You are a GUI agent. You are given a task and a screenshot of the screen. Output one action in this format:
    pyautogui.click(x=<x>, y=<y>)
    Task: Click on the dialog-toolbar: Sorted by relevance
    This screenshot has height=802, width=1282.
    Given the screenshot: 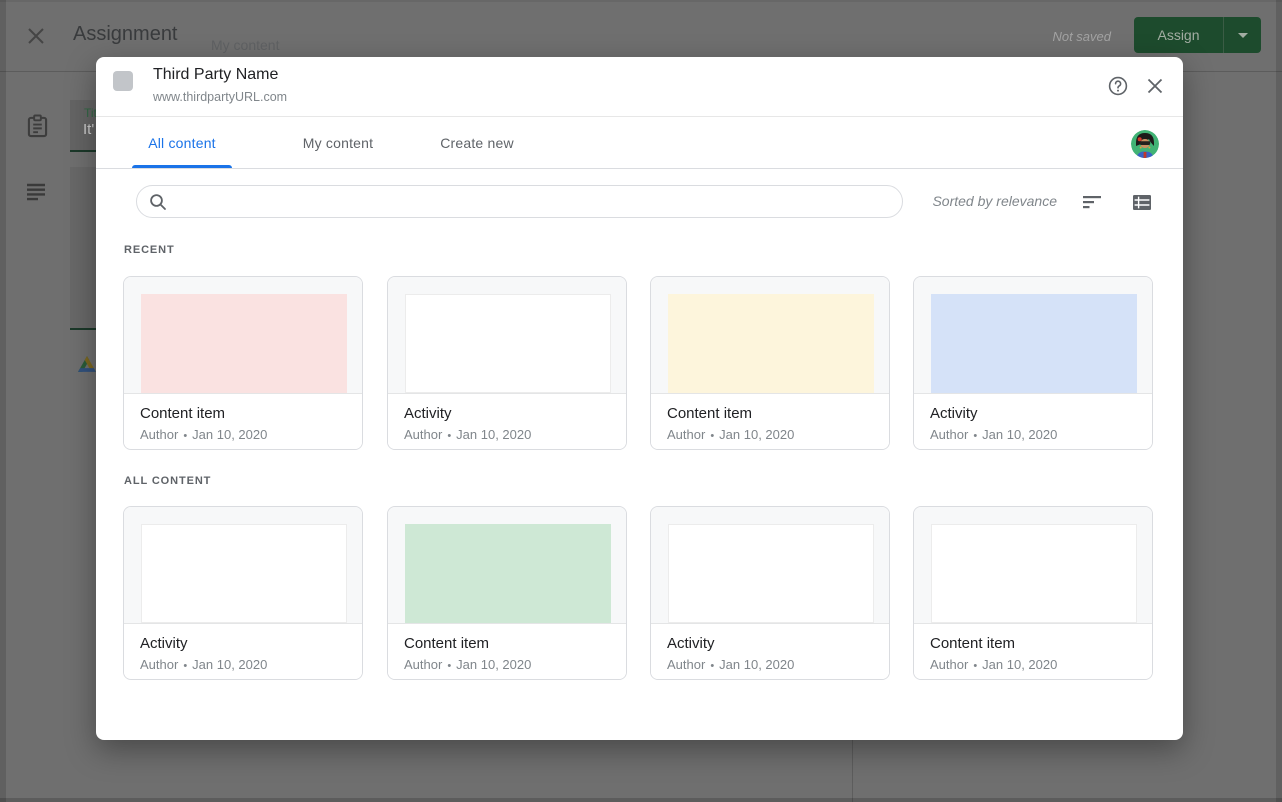 What is the action you would take?
    pyautogui.click(x=639, y=201)
    